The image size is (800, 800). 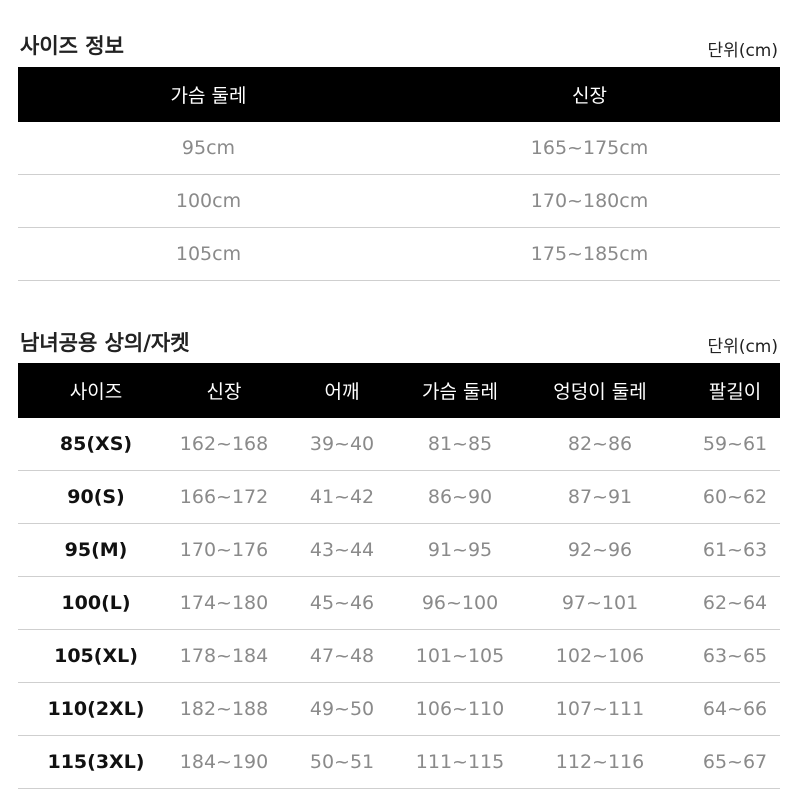 What do you see at coordinates (589, 148) in the screenshot?
I see `table-cell: 165~175cm` at bounding box center [589, 148].